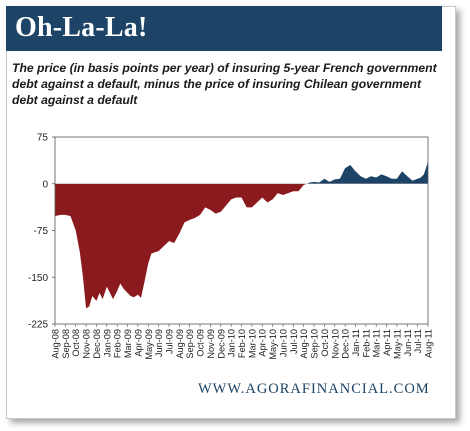 The width and height of the screenshot is (470, 431). Describe the element at coordinates (335, 344) in the screenshot. I see `x-tick-label: Nov-10` at that location.